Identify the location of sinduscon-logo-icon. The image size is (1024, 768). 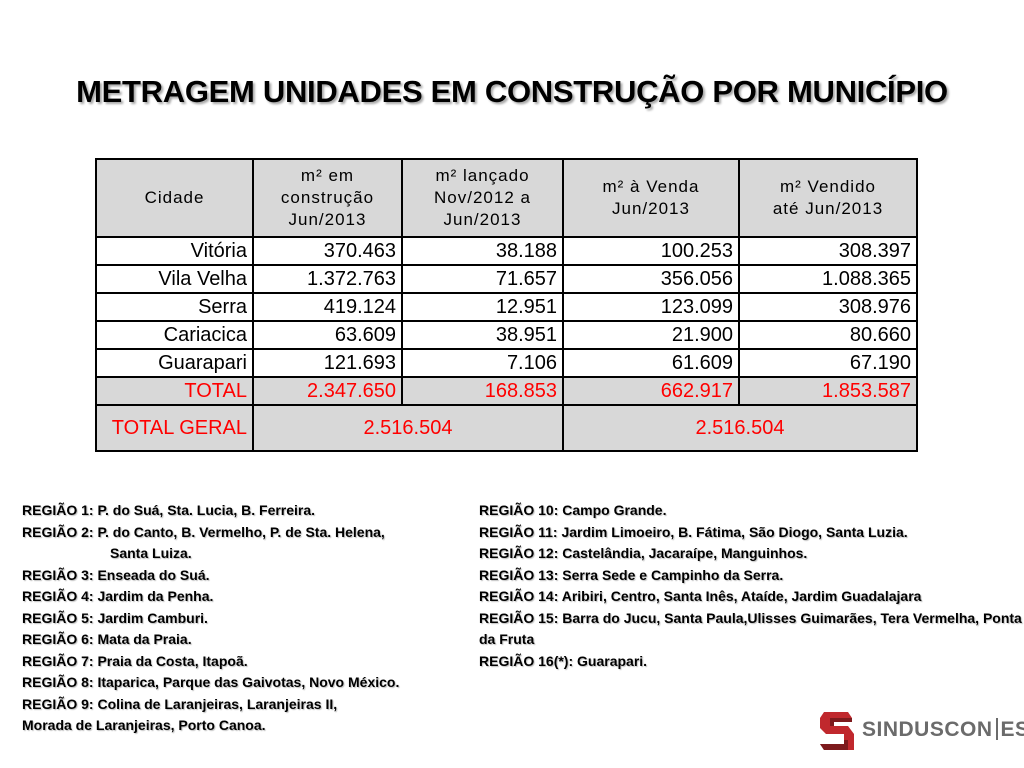
(837, 731).